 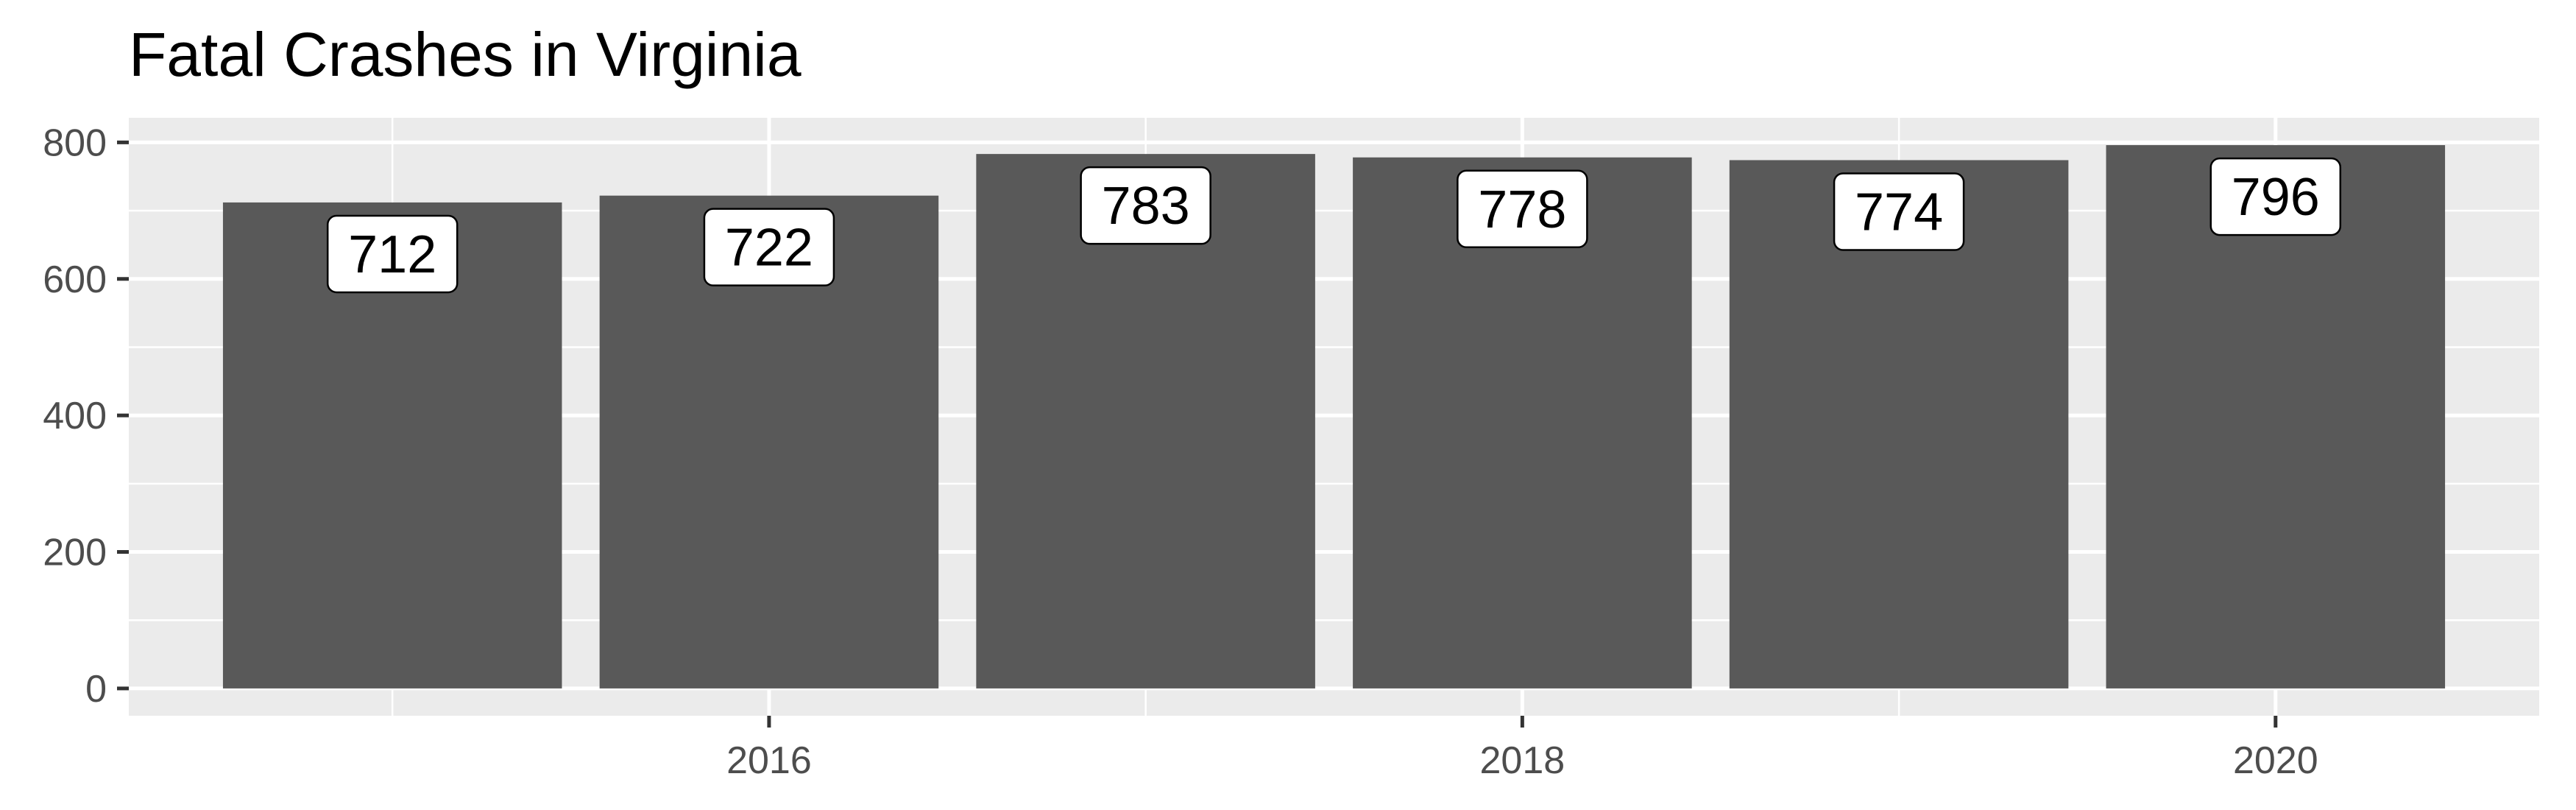 I want to click on data-label: 783, so click(x=1146, y=205).